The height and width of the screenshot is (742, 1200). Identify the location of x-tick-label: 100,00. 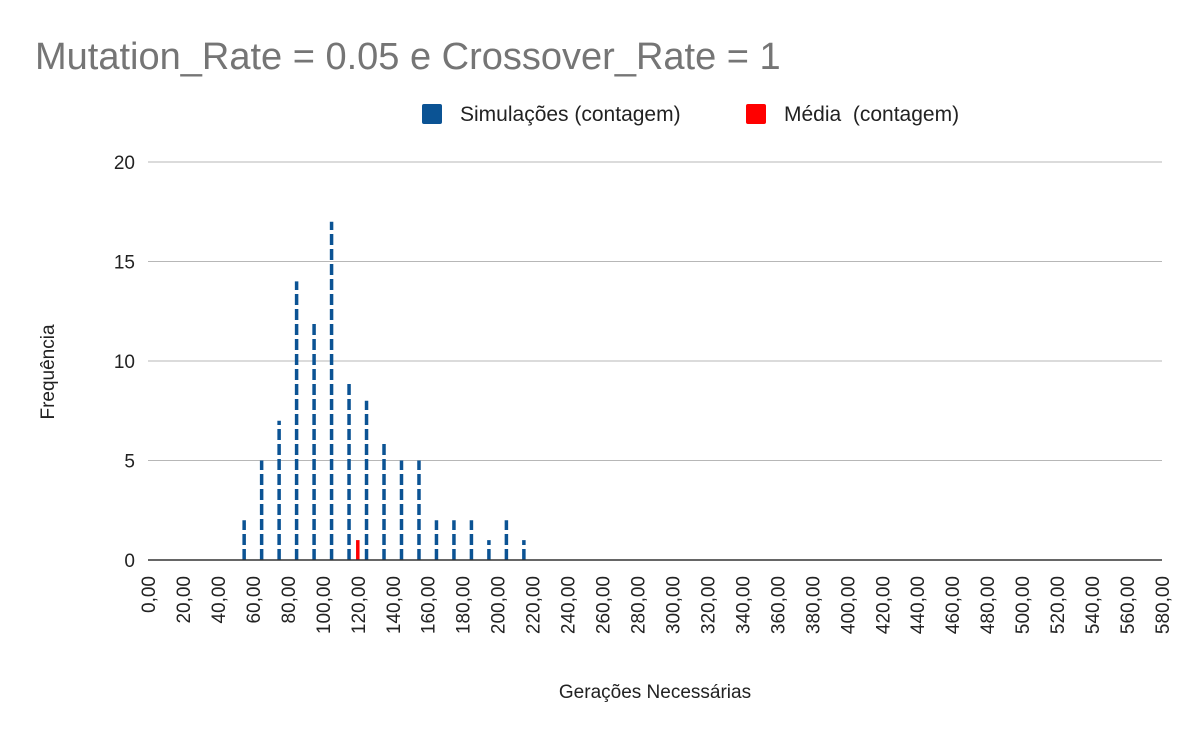
(324, 605).